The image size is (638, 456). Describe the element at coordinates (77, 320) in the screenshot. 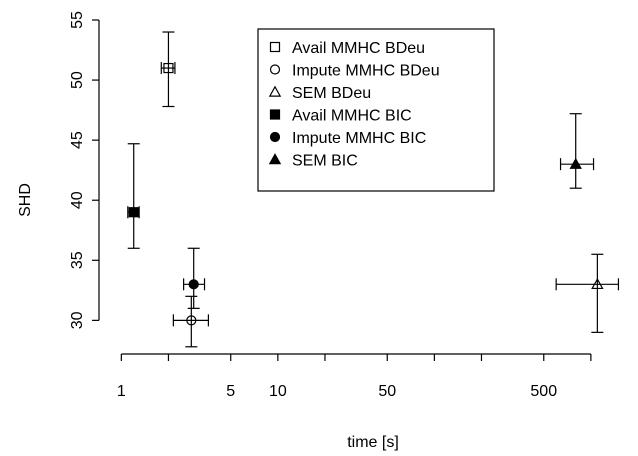

I see `y-tick-label: 30` at that location.